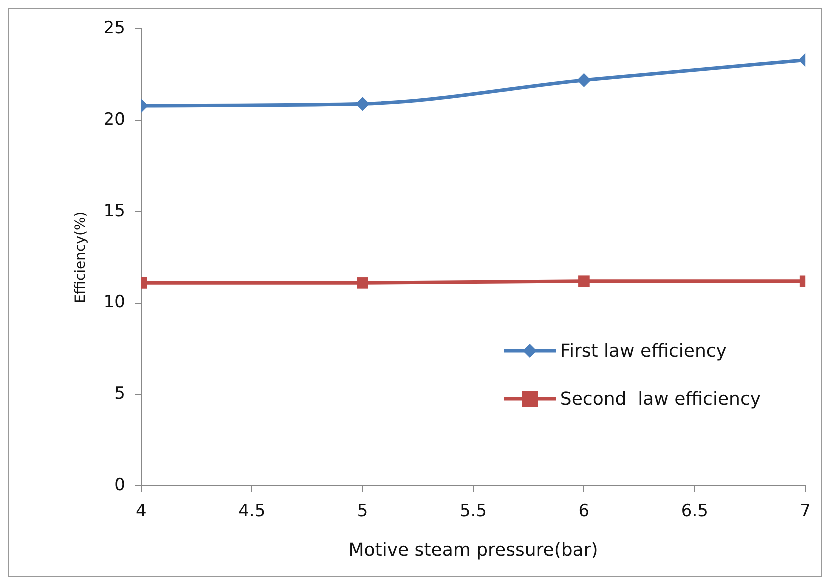 This screenshot has height=585, width=830. What do you see at coordinates (120, 485) in the screenshot?
I see `y-tick-label: 0` at bounding box center [120, 485].